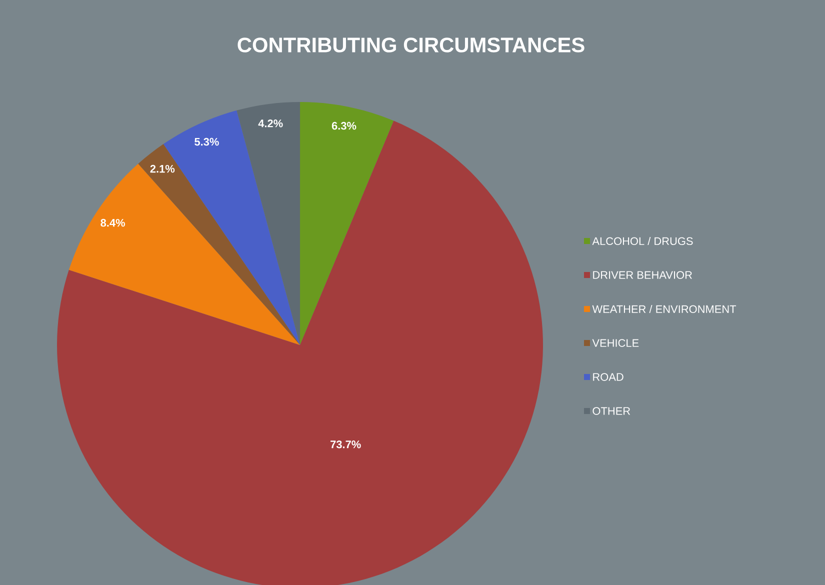 The width and height of the screenshot is (825, 585). I want to click on data-label: 8.4%, so click(112, 222).